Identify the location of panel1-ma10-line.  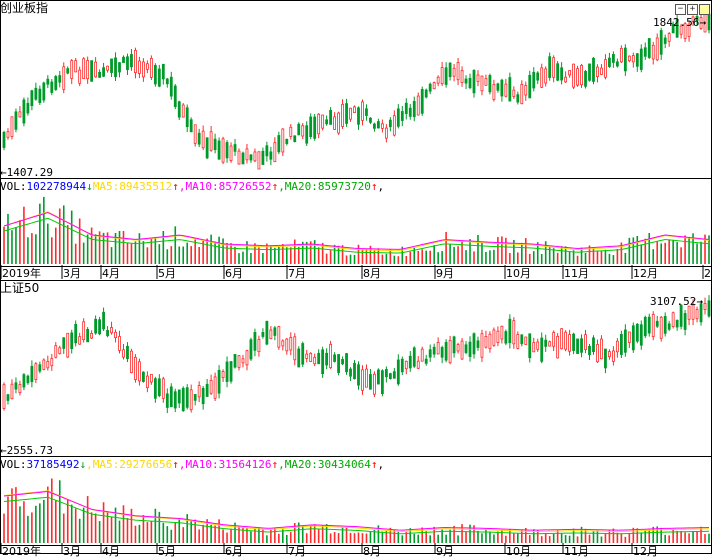
(356, 231).